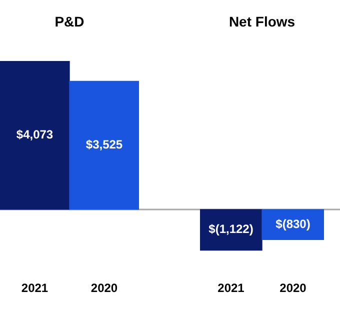 This screenshot has height=328, width=340. Describe the element at coordinates (293, 223) in the screenshot. I see `data-label: $(830)` at that location.